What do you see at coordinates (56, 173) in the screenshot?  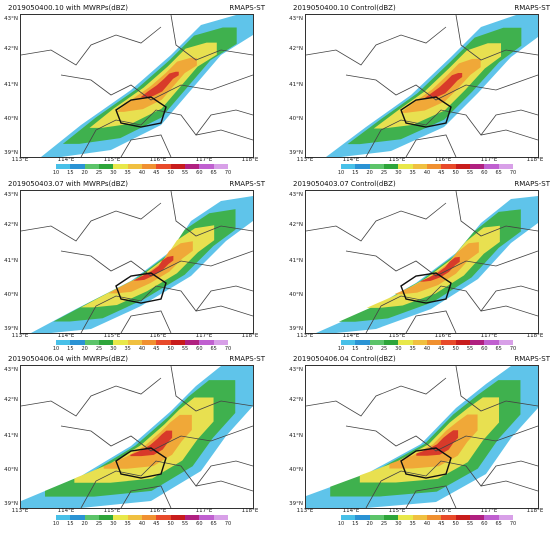 I see `colorbar-label: 10` at bounding box center [56, 173].